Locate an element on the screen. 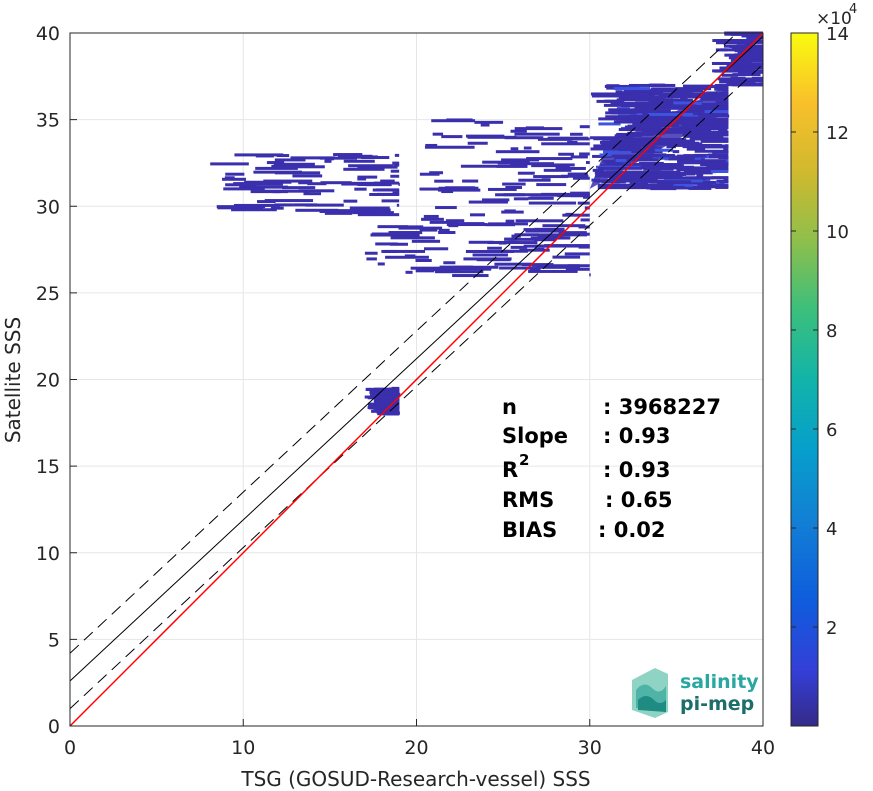 This screenshot has width=873, height=791. stat-n-value: : 3968227 is located at coordinates (662, 407).